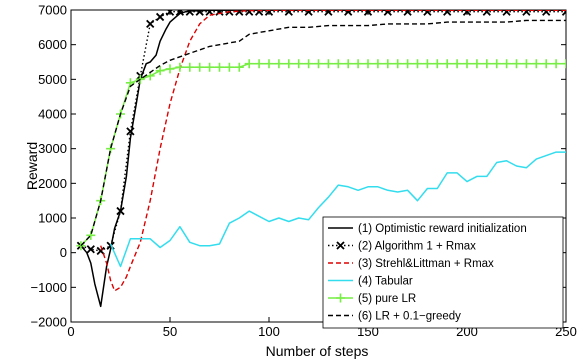 Image resolution: width=583 pixels, height=360 pixels. What do you see at coordinates (52, 44) in the screenshot?
I see `y-tick-label: 6000` at bounding box center [52, 44].